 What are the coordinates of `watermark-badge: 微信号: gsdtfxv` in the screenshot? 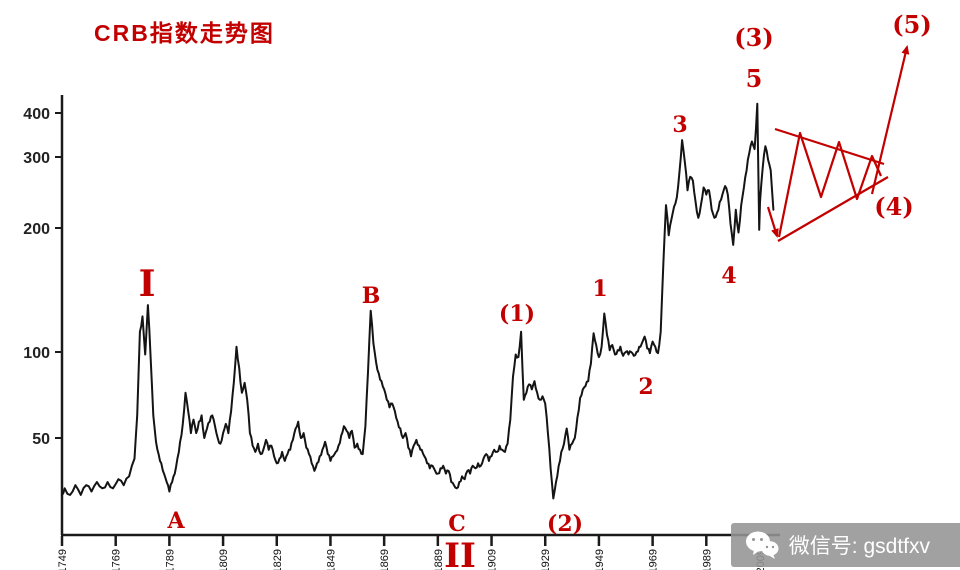 It's located at (845, 545).